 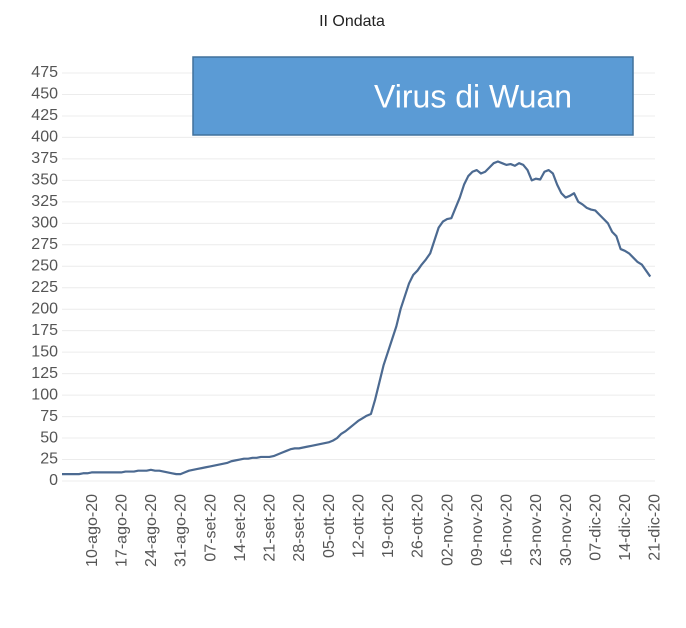 What do you see at coordinates (507, 530) in the screenshot?
I see `x-tick-label: 16-nov-20` at bounding box center [507, 530].